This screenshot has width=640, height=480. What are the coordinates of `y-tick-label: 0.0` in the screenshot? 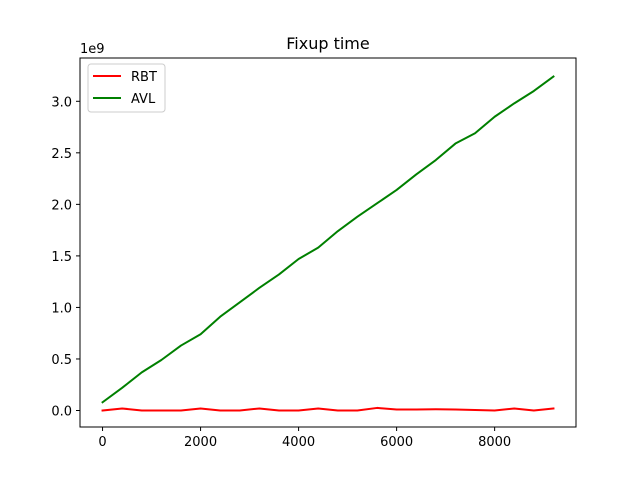 It's located at (61, 412).